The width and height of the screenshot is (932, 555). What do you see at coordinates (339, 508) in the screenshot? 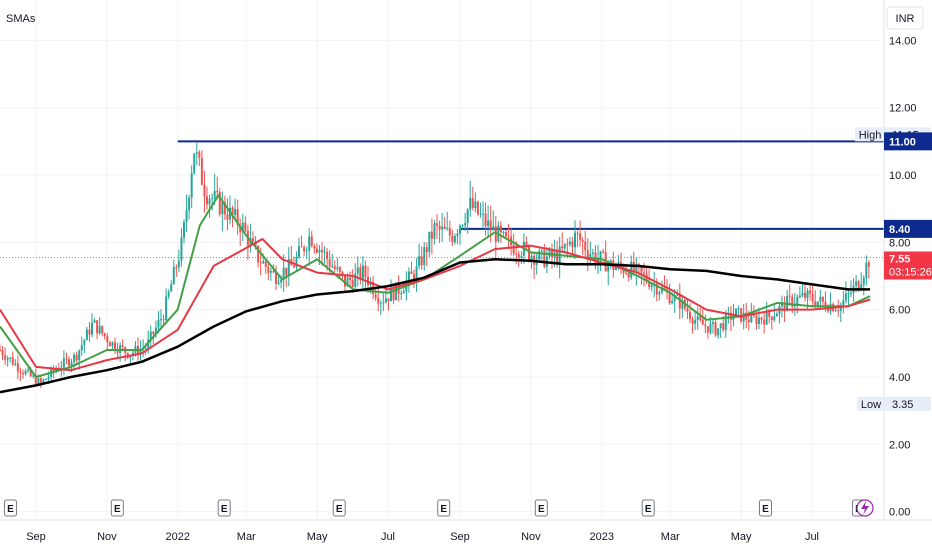
I see `earnings-marker` at bounding box center [339, 508].